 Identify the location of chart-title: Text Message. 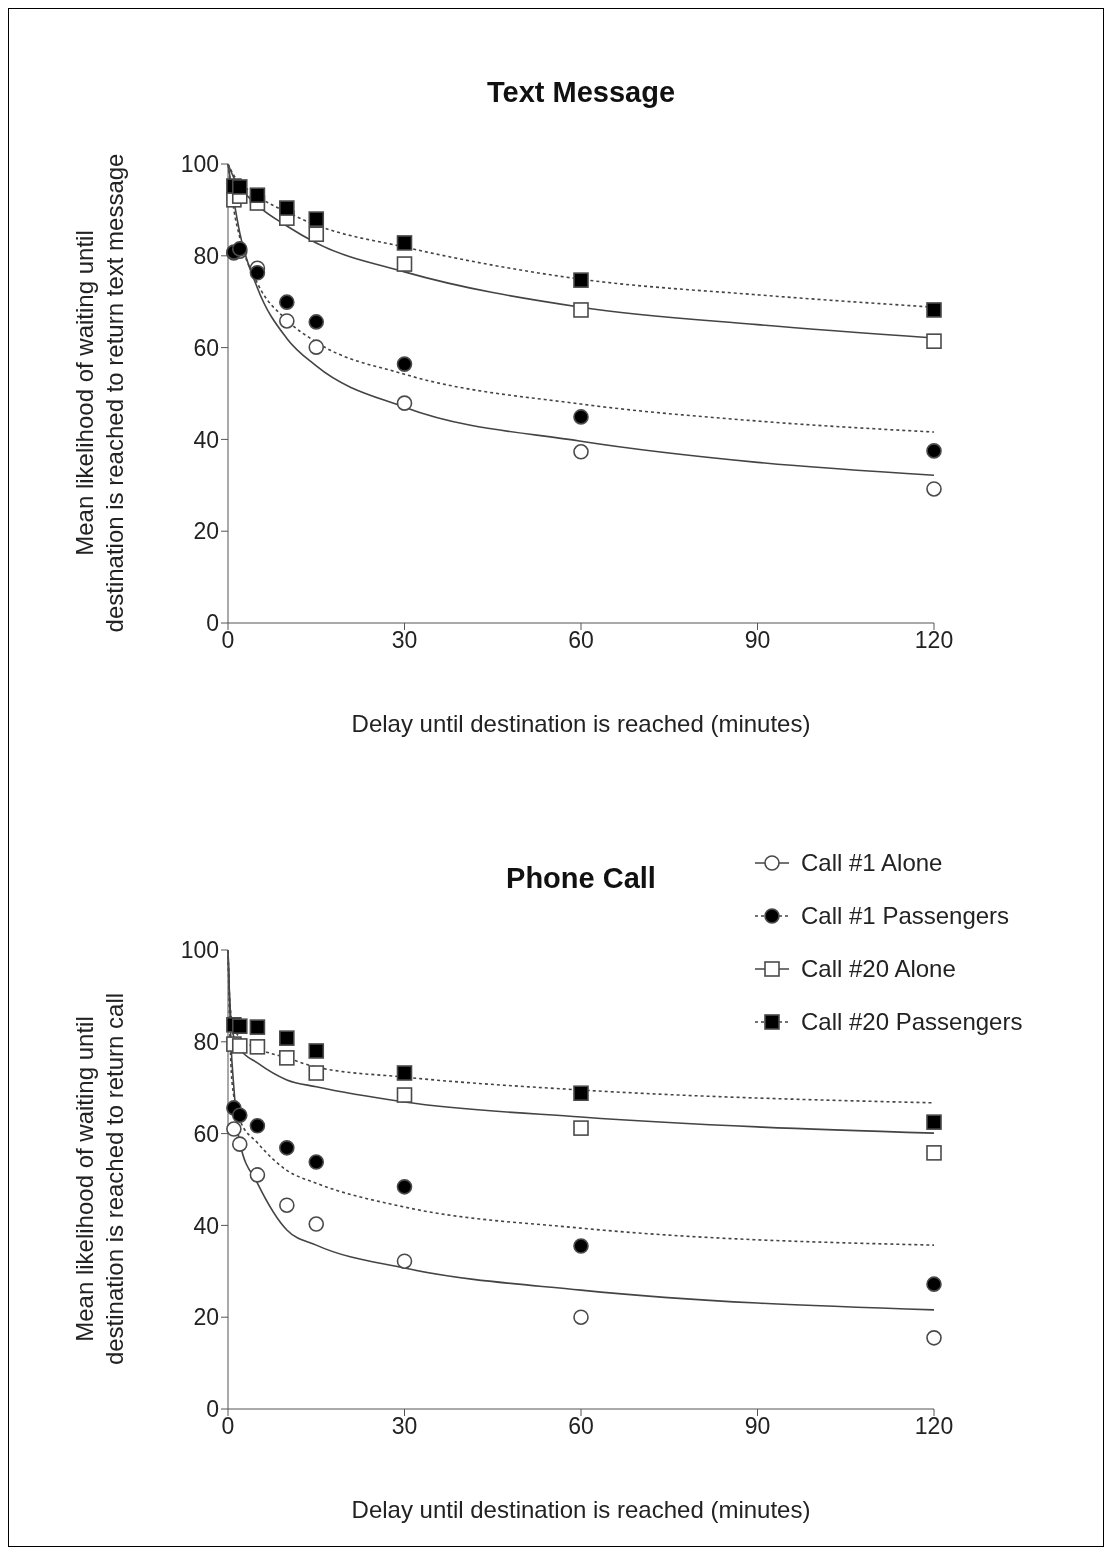
(580, 92).